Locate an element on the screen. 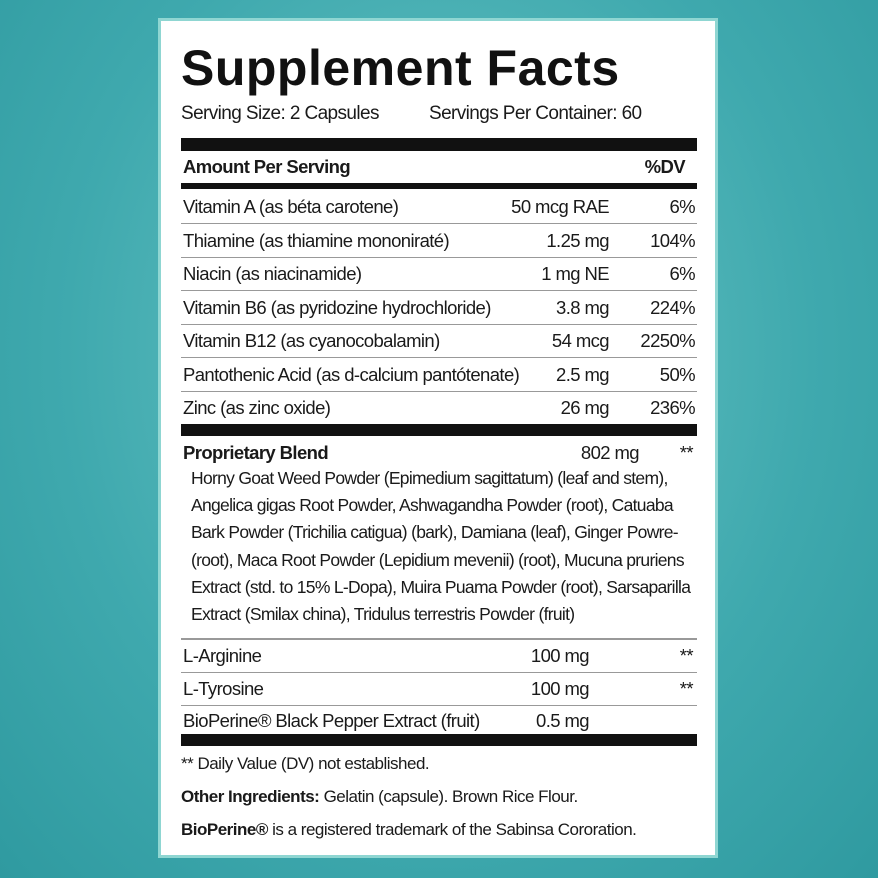  dv-note: ** Daily Value (DV) not established. is located at coordinates (305, 763).